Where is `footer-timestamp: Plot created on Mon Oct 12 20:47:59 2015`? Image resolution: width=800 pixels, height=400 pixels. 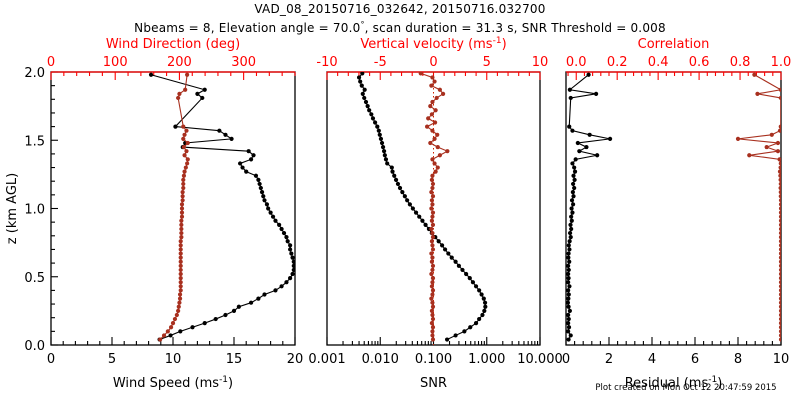 footer-timestamp: Plot created on Mon Oct 12 20:47:59 2015 is located at coordinates (686, 388).